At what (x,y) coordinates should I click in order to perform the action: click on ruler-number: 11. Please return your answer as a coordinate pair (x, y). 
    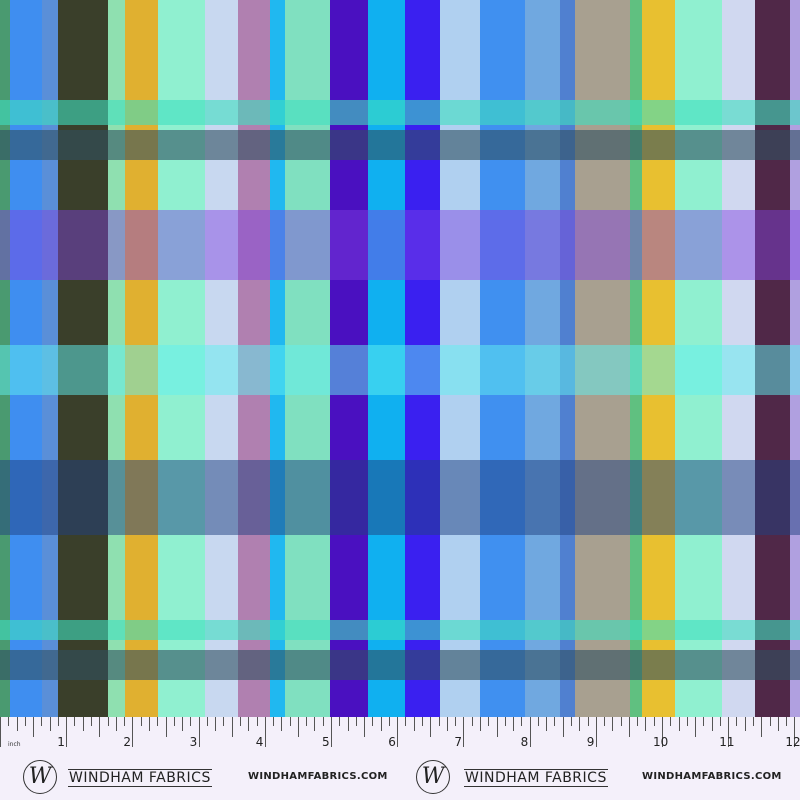
    Looking at the image, I should click on (727, 742).